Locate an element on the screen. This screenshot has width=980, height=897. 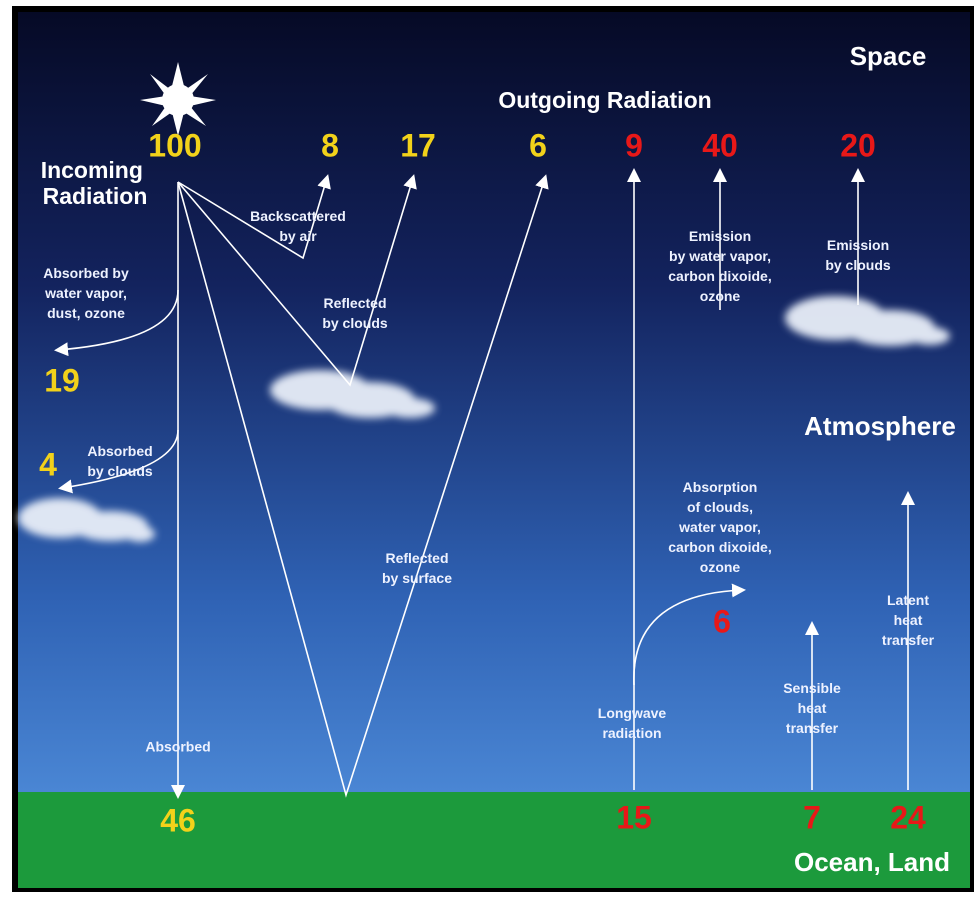
label: Backscattered by air is located at coordinates (298, 226).